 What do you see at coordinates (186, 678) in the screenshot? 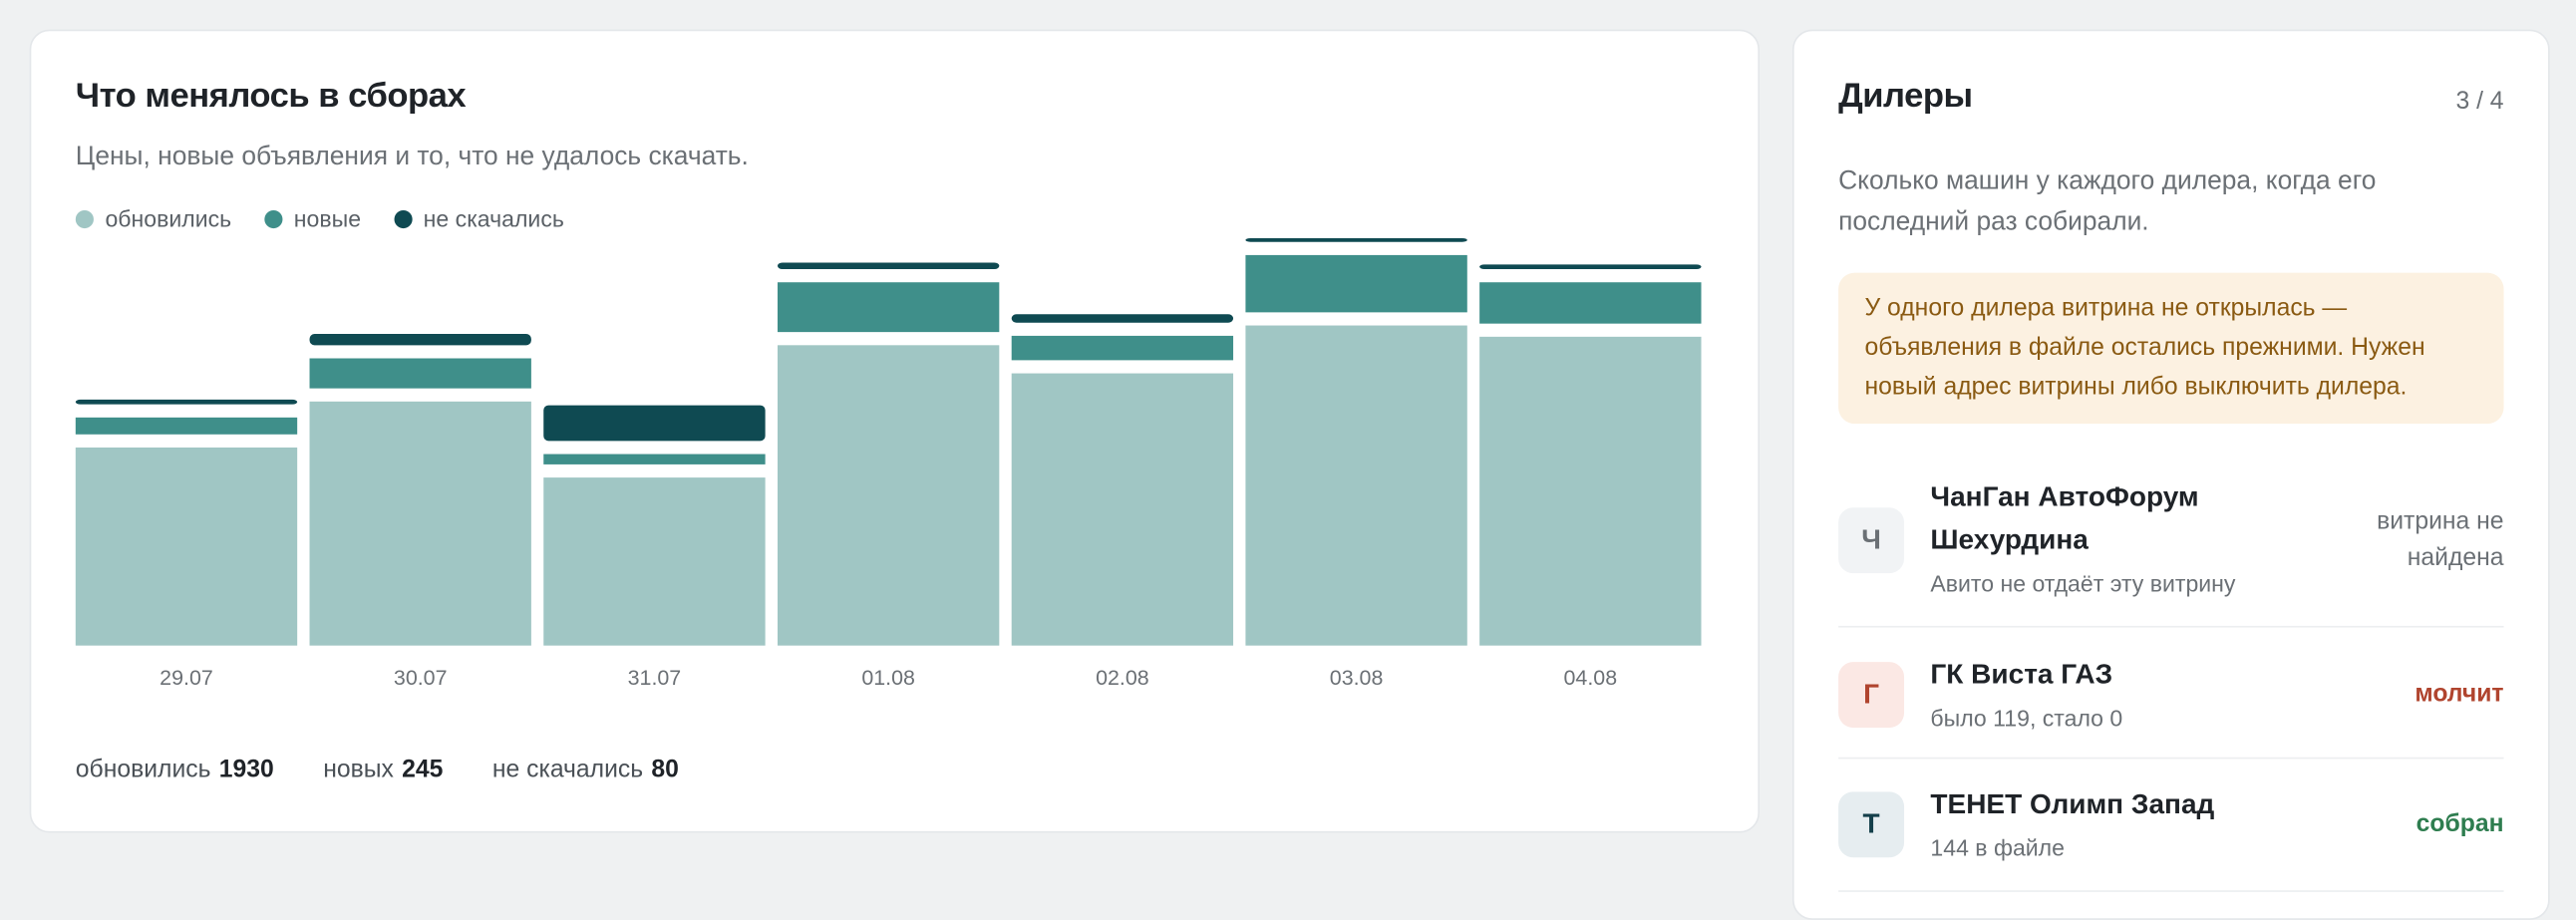
I see `x-tick-label: 29.07` at bounding box center [186, 678].